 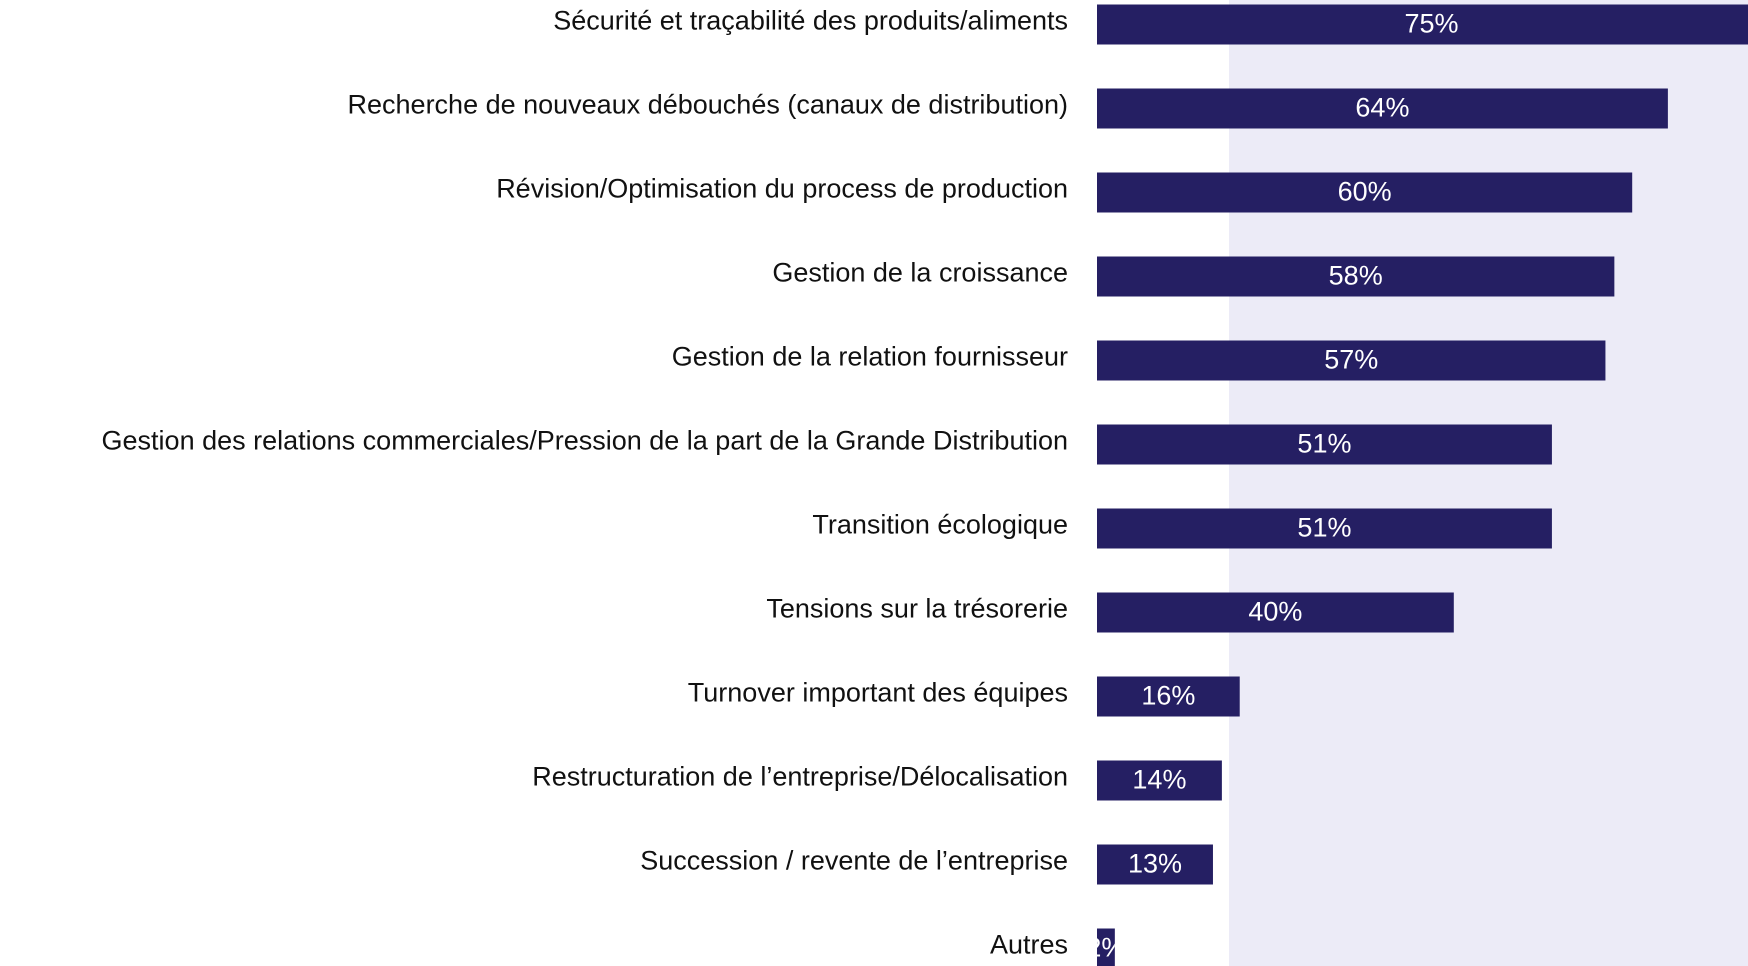 I want to click on value-label: 60%, so click(x=1365, y=192).